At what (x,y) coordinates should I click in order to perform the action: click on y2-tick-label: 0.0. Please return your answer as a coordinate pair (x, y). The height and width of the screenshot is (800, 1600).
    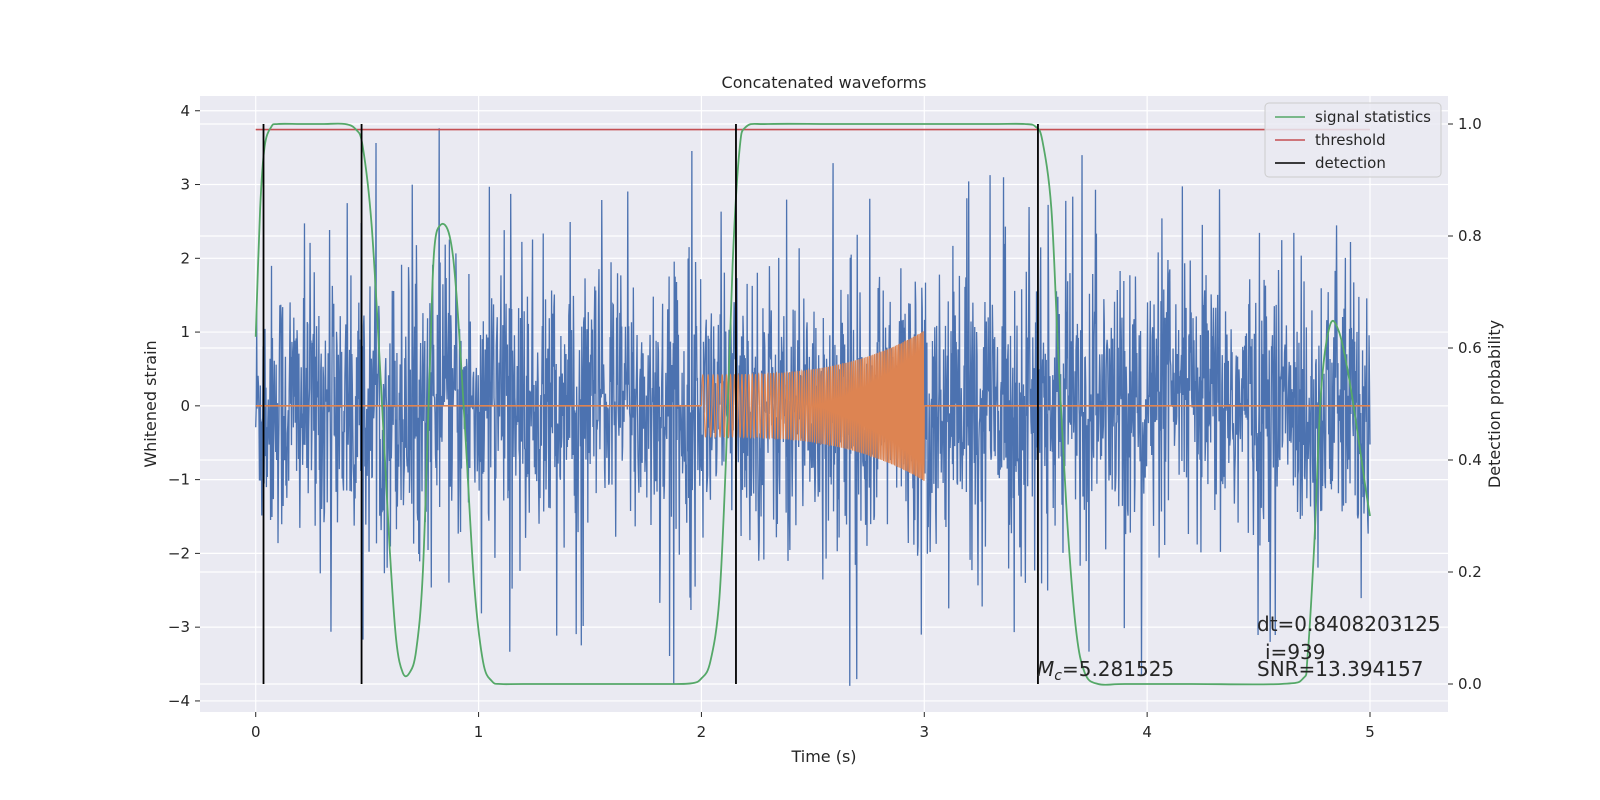
    Looking at the image, I should click on (1470, 684).